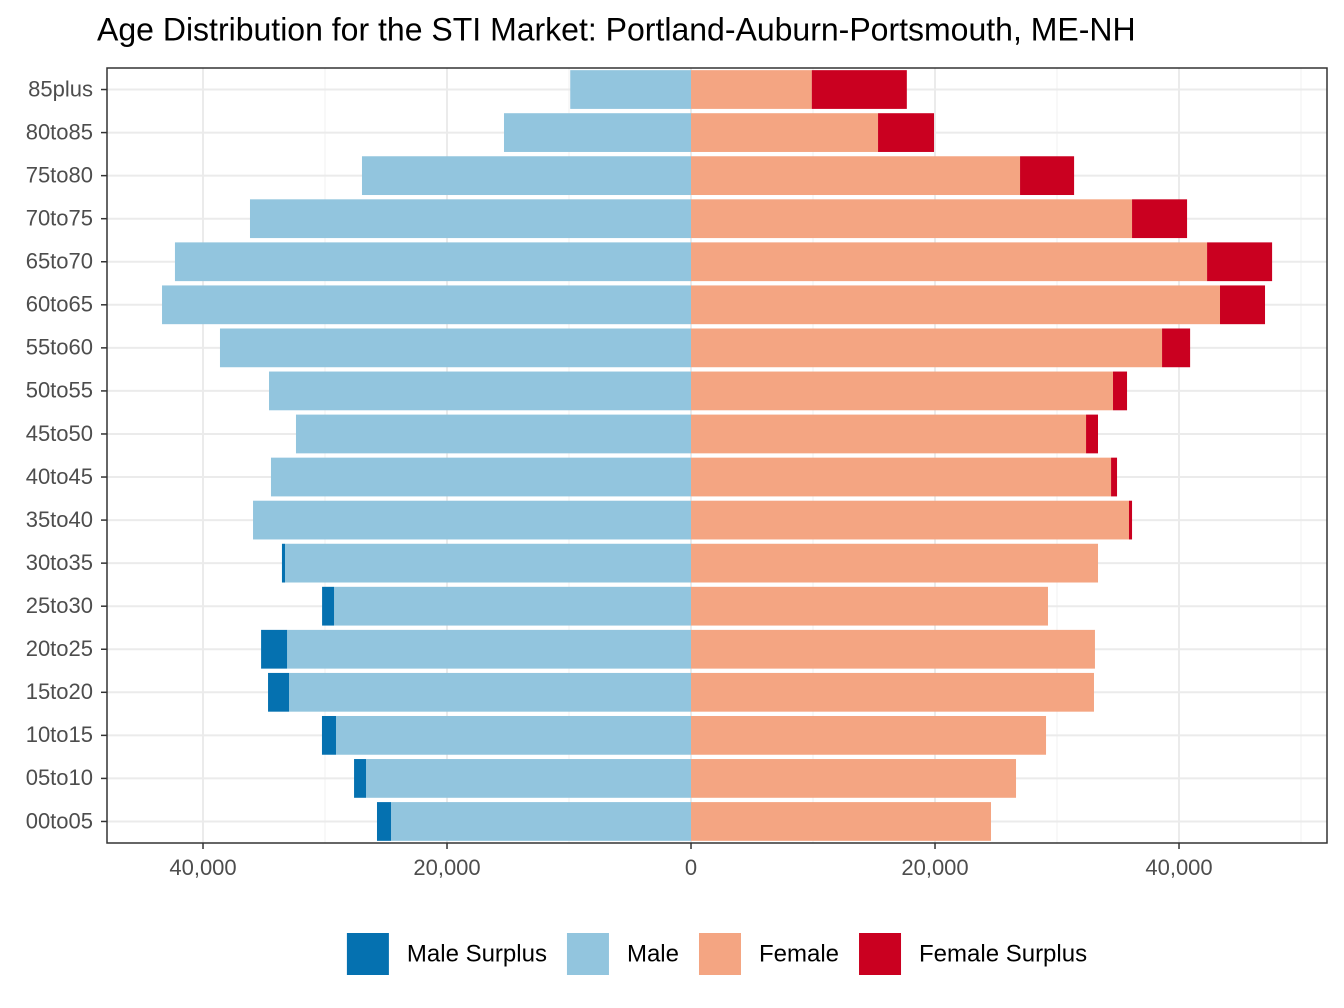 Image resolution: width=1344 pixels, height=1008 pixels. Describe the element at coordinates (59, 777) in the screenshot. I see `y-tick-label: 05to10` at that location.